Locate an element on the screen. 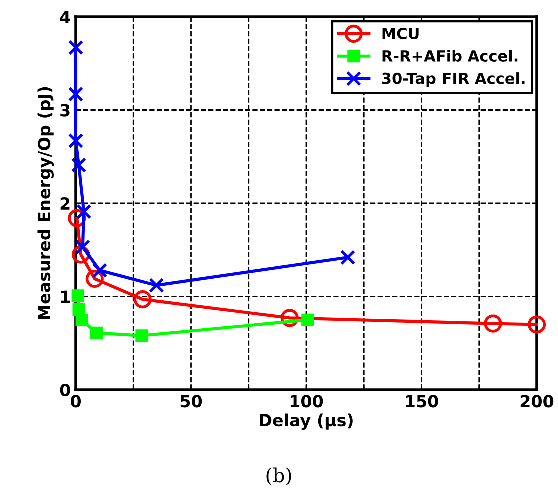  y-axis-title: Measured Energy/Op (pJ) is located at coordinates (46, 203).